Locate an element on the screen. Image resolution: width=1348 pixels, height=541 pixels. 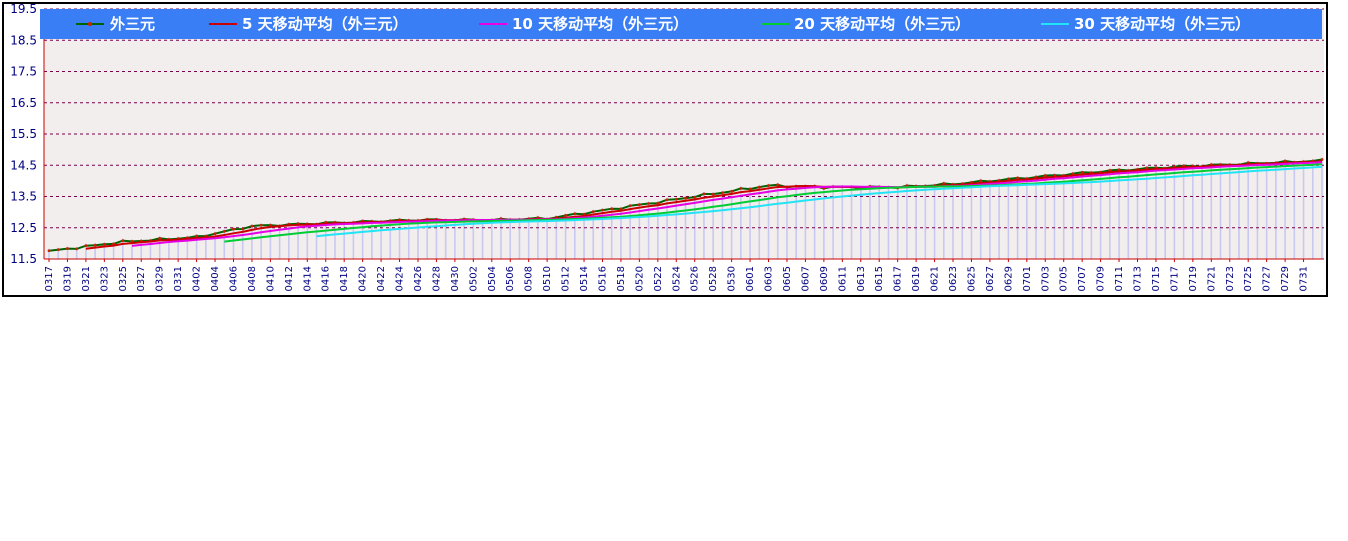
x-tick-label: 0711 is located at coordinates (1119, 278).